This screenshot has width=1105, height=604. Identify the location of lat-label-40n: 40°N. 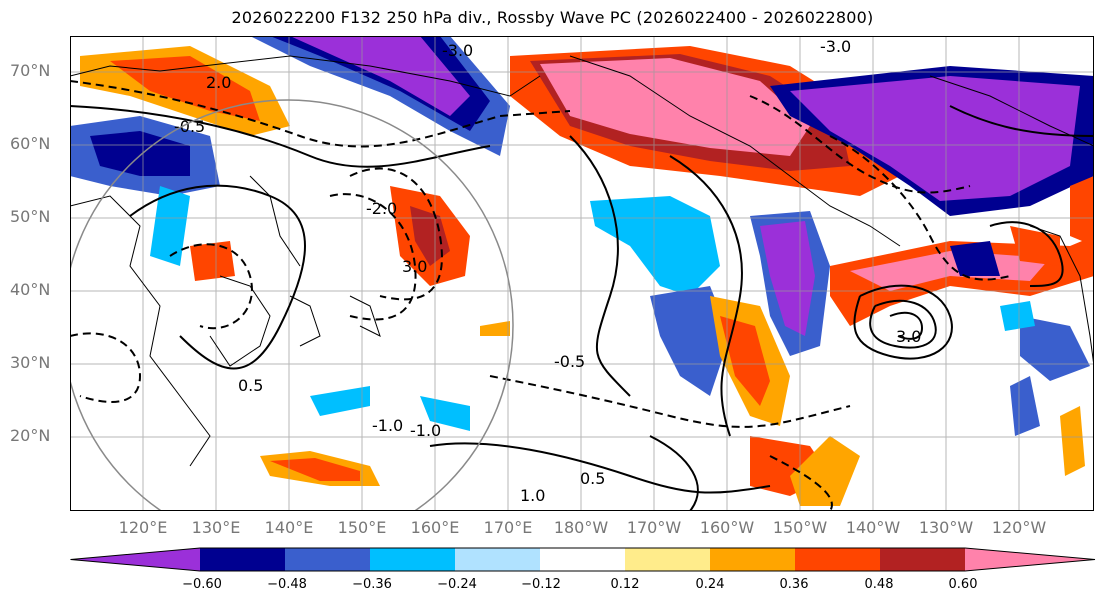
(30, 289).